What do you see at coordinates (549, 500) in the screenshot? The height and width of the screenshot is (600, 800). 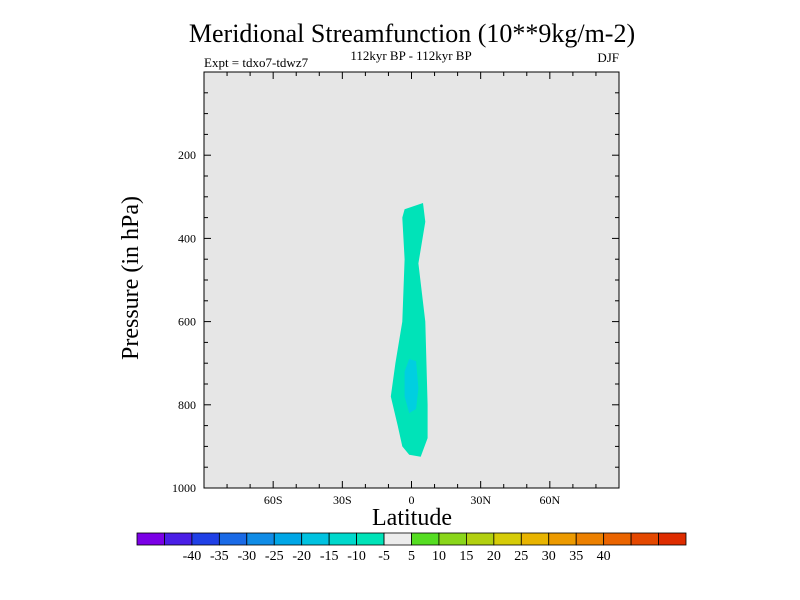 I see `x-tick-label: 60N` at bounding box center [549, 500].